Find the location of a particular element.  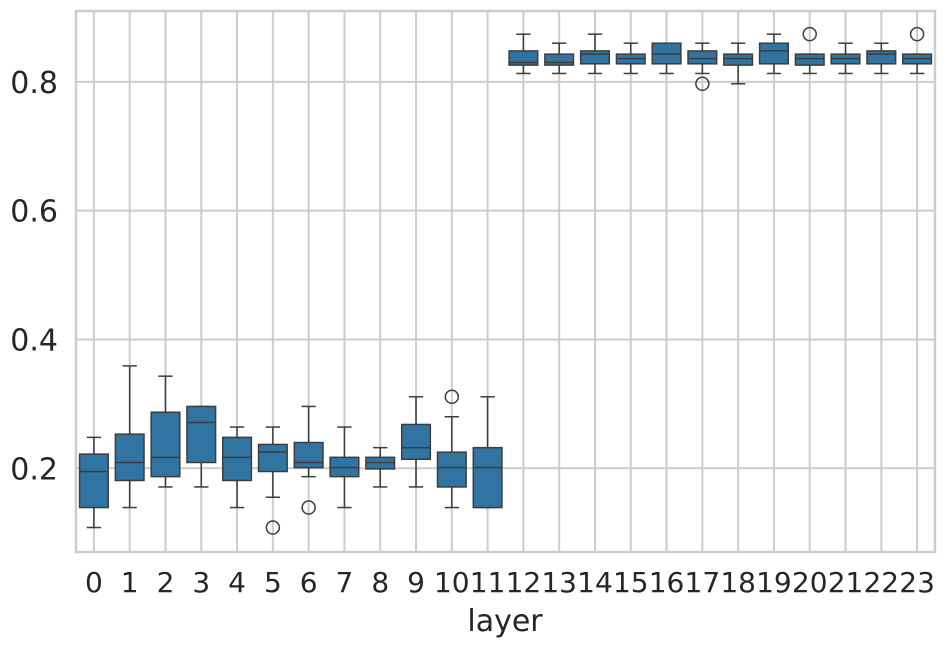

y-tick-label: 0.6 is located at coordinates (34, 212).